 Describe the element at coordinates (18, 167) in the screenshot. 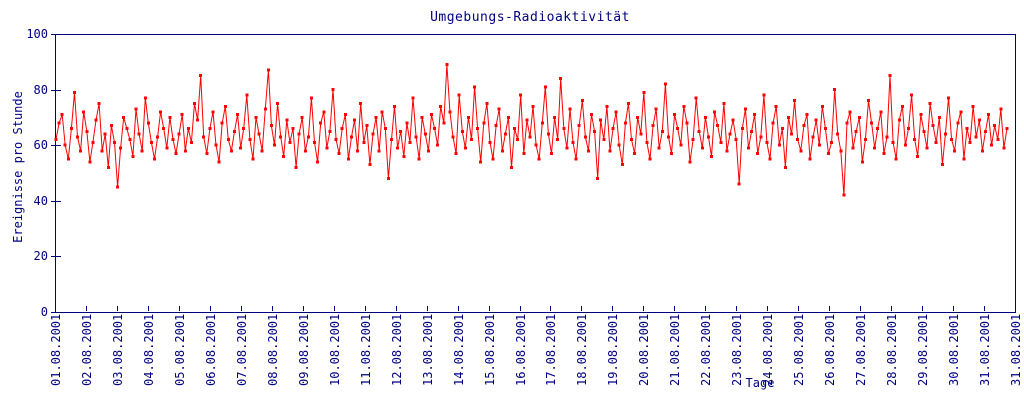

I see `y-axis-title: Ereignisse pro Stunde` at that location.